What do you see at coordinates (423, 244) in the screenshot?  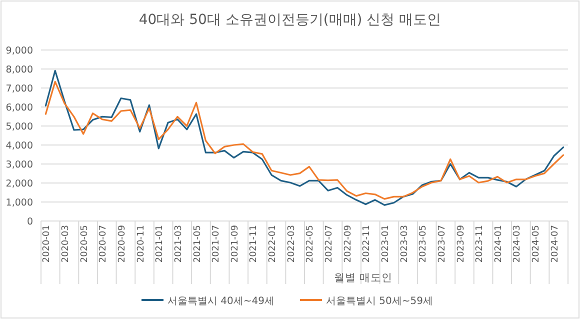 I see `x-tick-label: 2023-05` at bounding box center [423, 244].